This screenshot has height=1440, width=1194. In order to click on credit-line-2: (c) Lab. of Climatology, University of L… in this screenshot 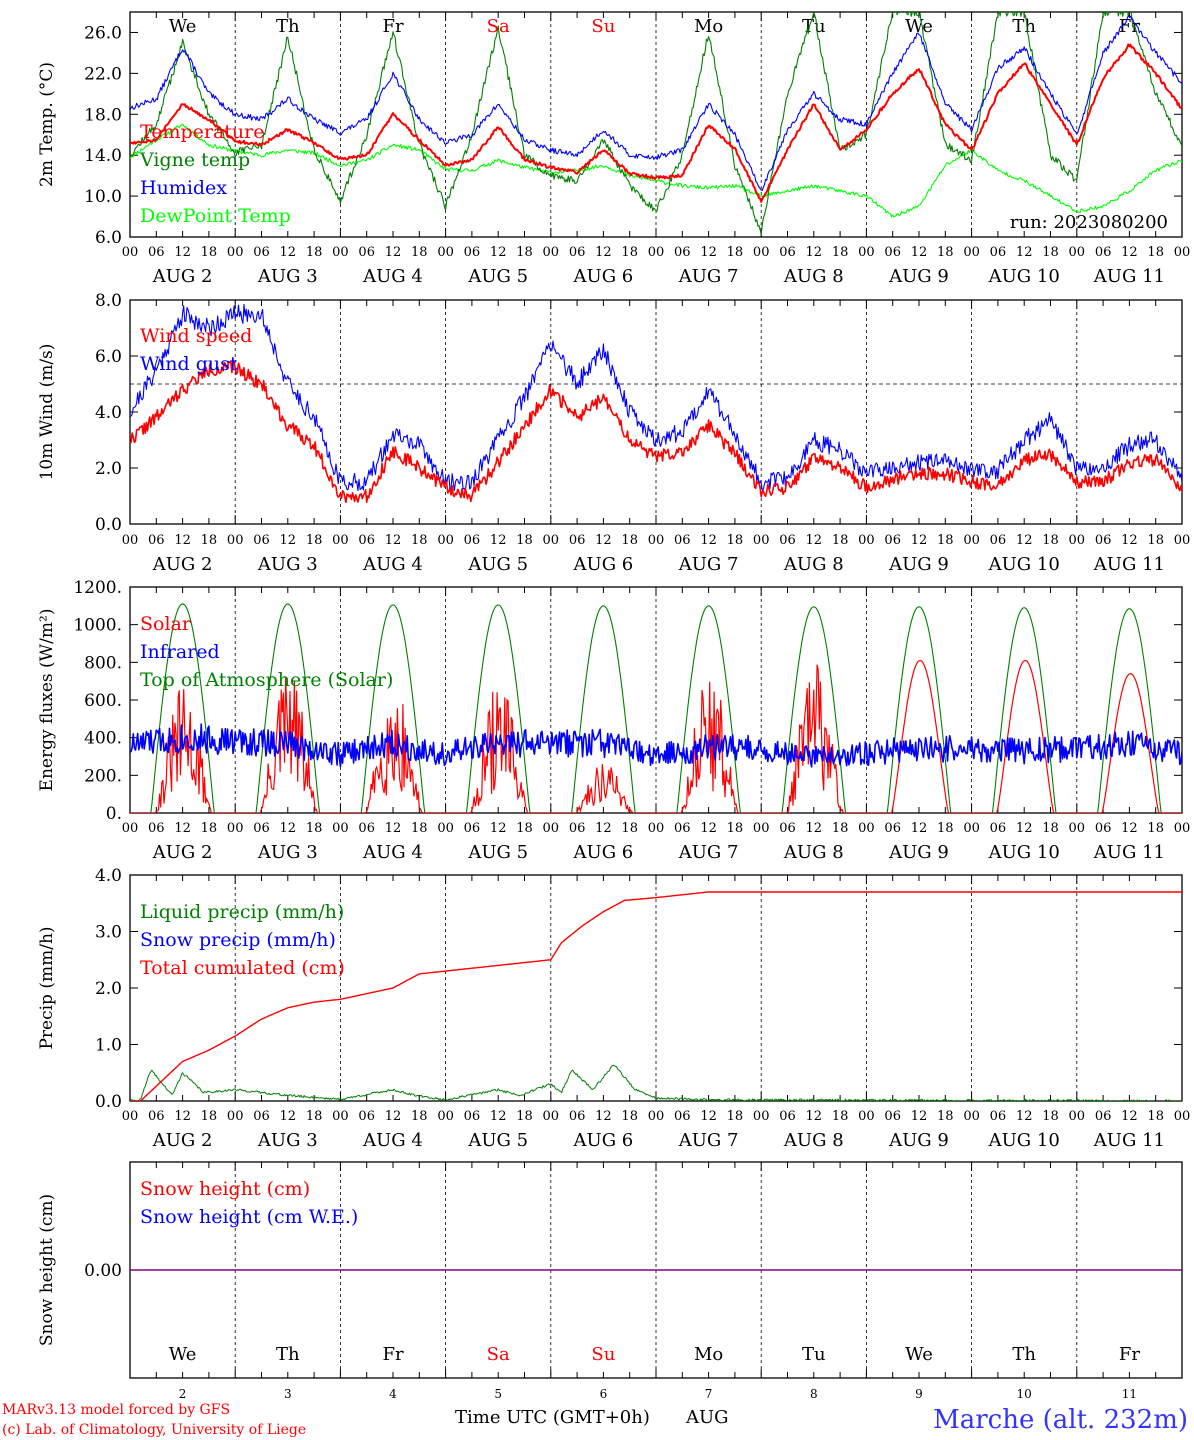, I will do `click(154, 1430)`.